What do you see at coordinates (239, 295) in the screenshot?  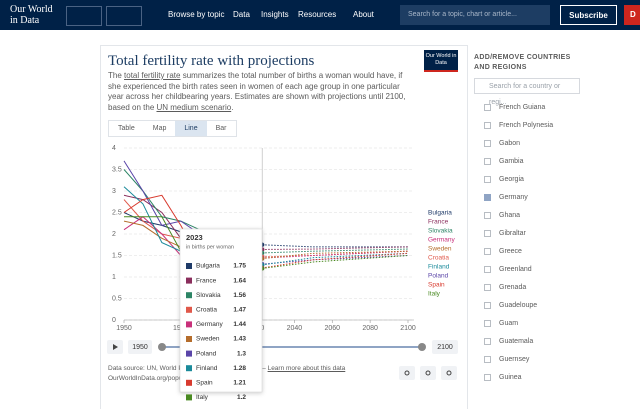 I see `tooltip-value: 1.56` at bounding box center [239, 295].